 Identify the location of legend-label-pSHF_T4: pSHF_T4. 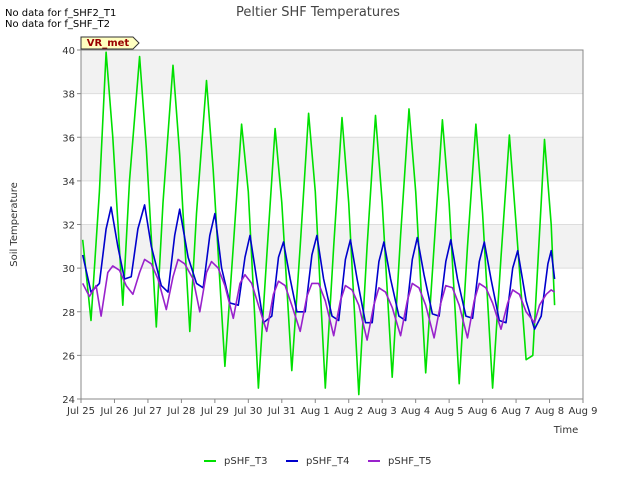
(327, 461).